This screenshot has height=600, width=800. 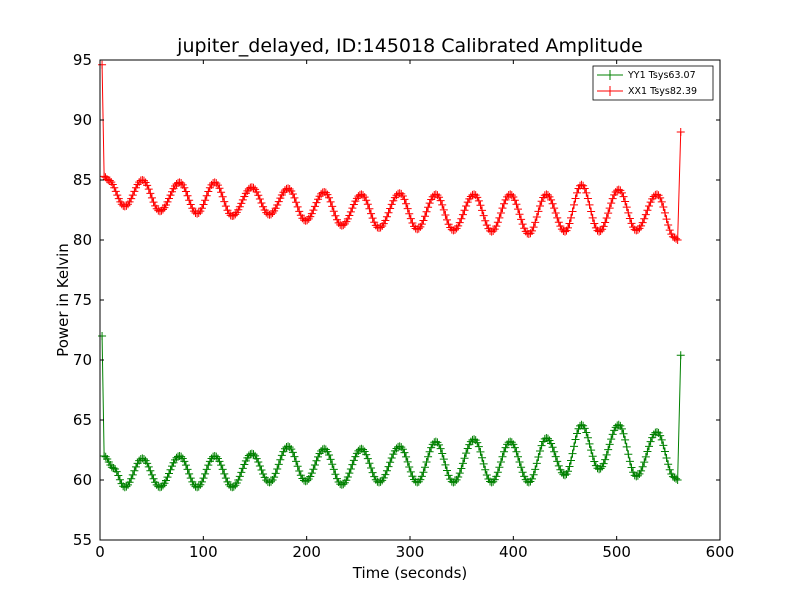 What do you see at coordinates (203, 552) in the screenshot?
I see `x-tick-label: 100` at bounding box center [203, 552].